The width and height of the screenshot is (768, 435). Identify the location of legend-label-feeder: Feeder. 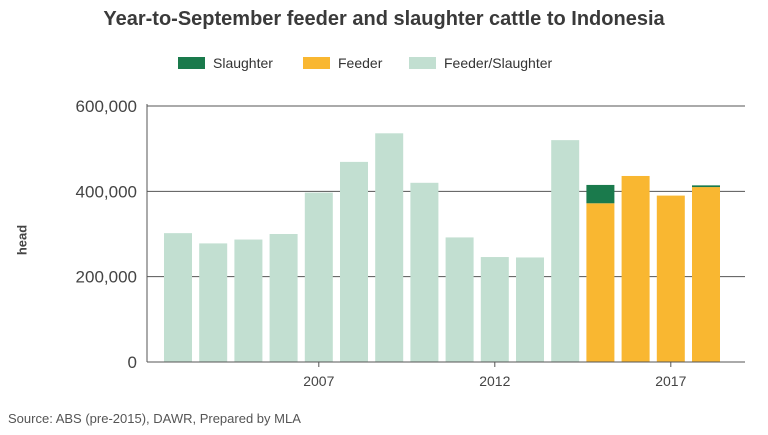
(360, 63).